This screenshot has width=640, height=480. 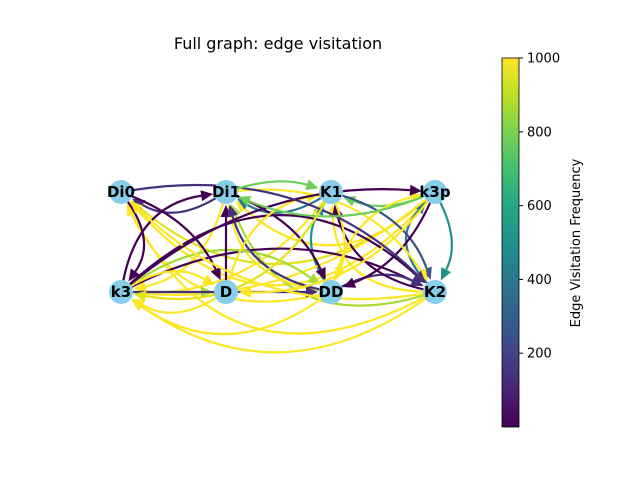 I want to click on graph-node: K1, so click(x=331, y=192).